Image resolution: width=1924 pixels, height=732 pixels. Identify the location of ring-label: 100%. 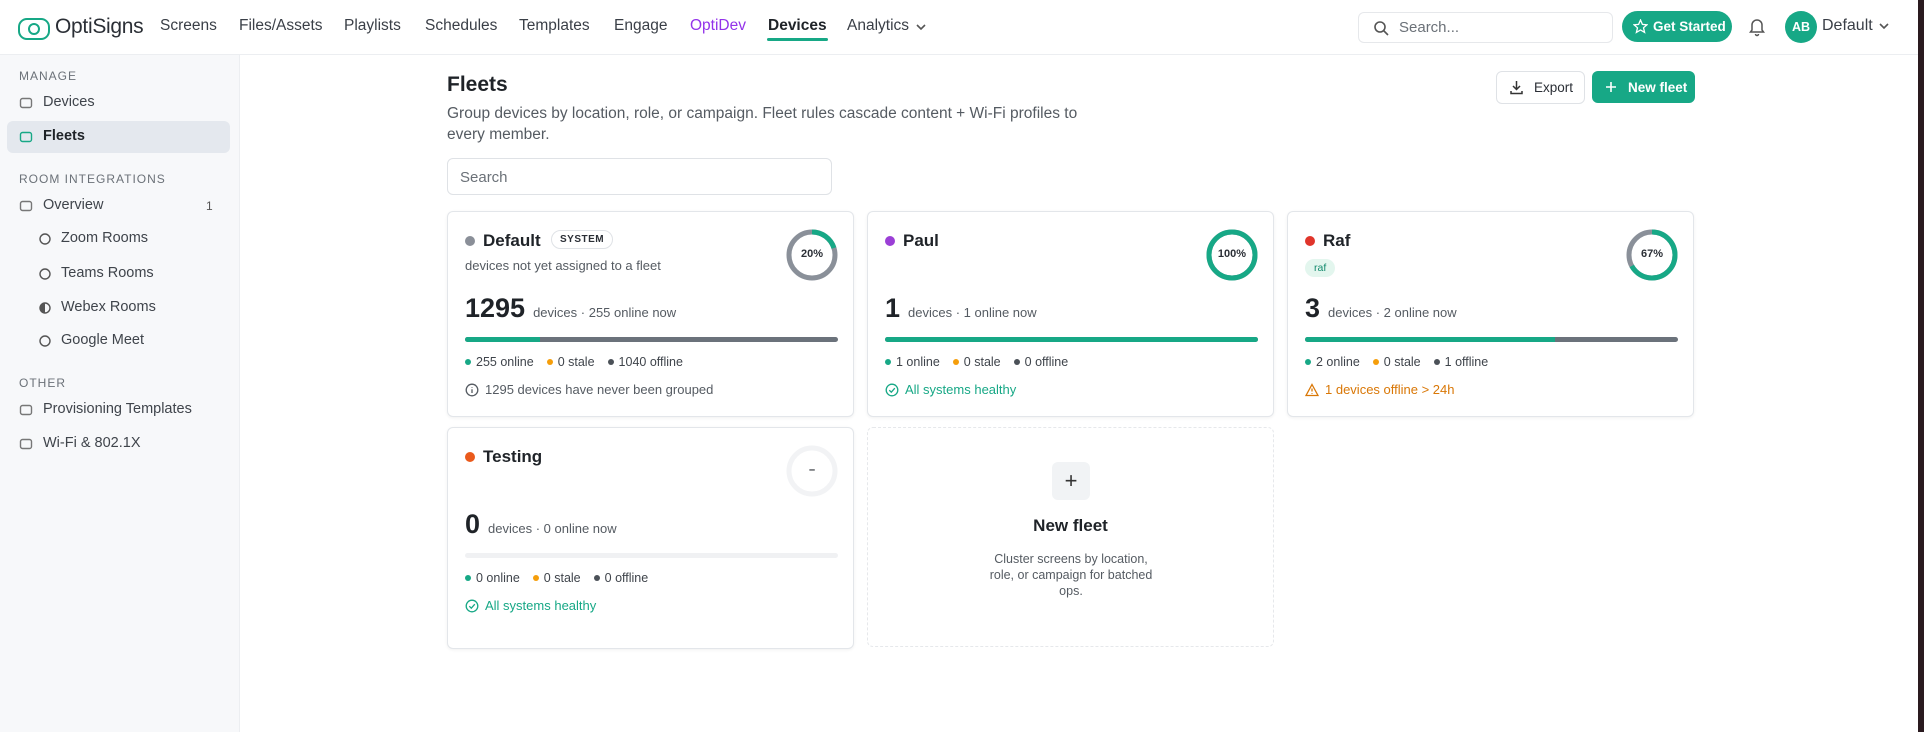
(1232, 254).